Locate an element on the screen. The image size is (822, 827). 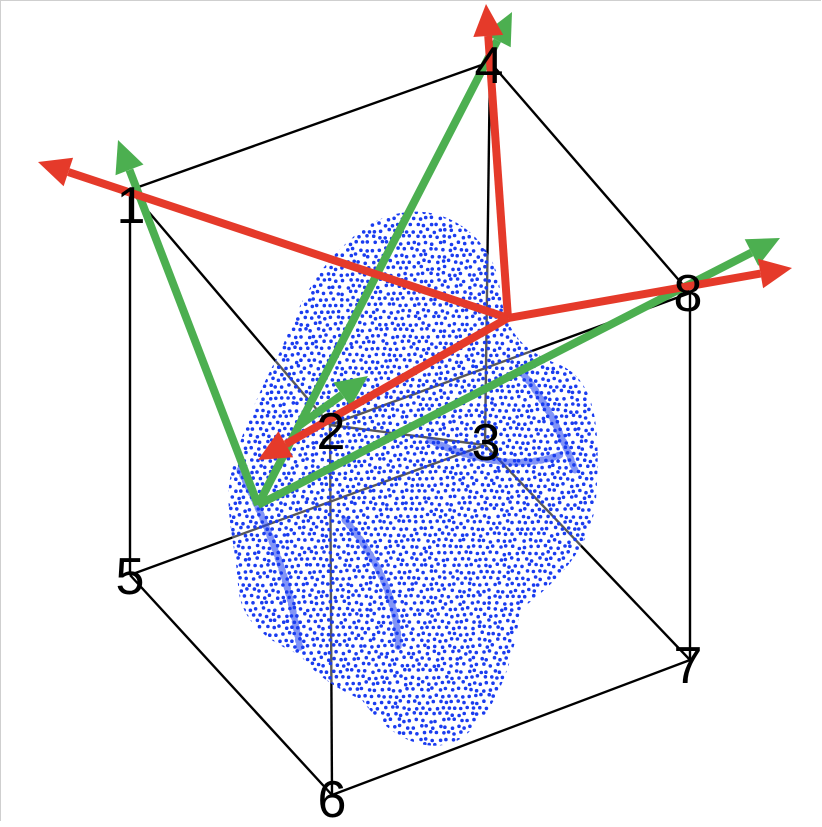
red-vector-d is located at coordinates (384, 387).